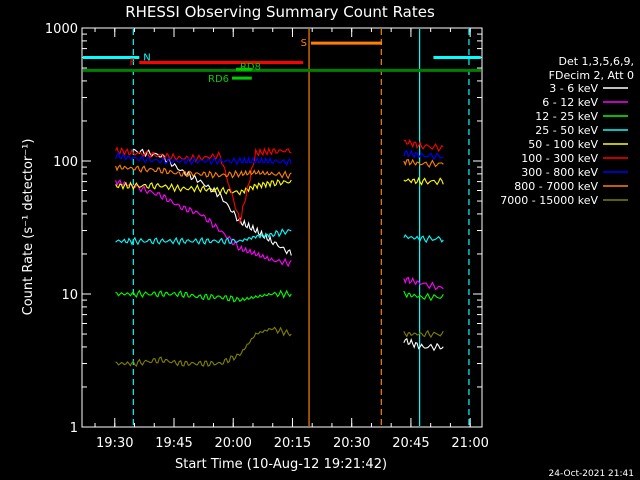 Image resolution: width=640 pixels, height=480 pixels. What do you see at coordinates (304, 43) in the screenshot?
I see `flag-s-label: S` at bounding box center [304, 43].